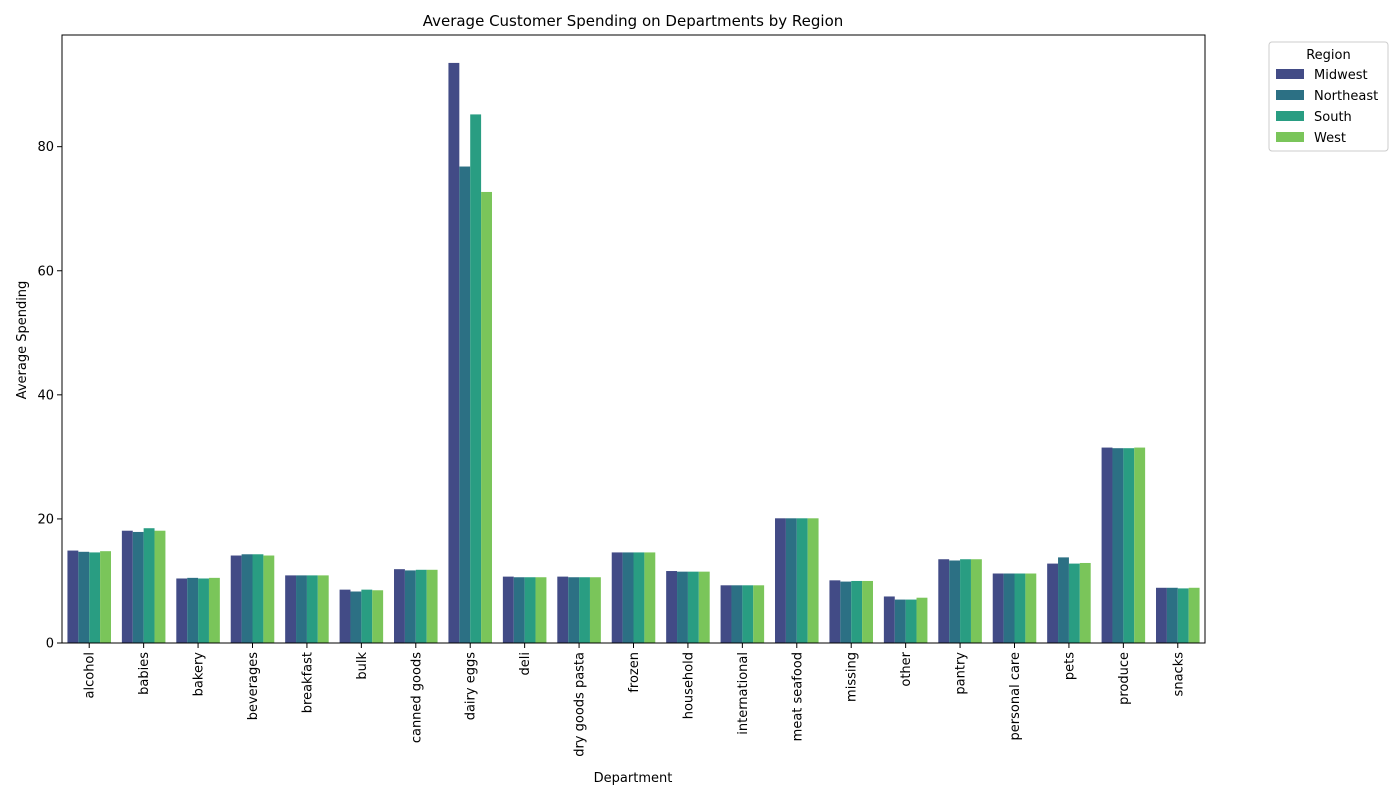 The width and height of the screenshot is (1400, 800). Describe the element at coordinates (1333, 117) in the screenshot. I see `legend-label-south: South` at that location.